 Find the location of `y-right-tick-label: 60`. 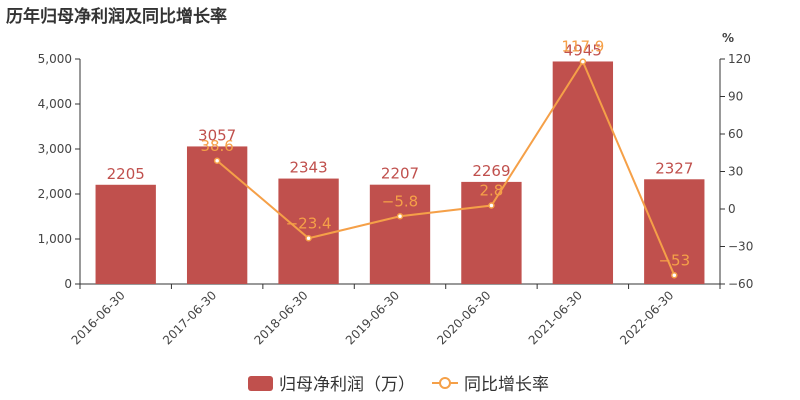

y-right-tick-label: 60 is located at coordinates (735, 134).